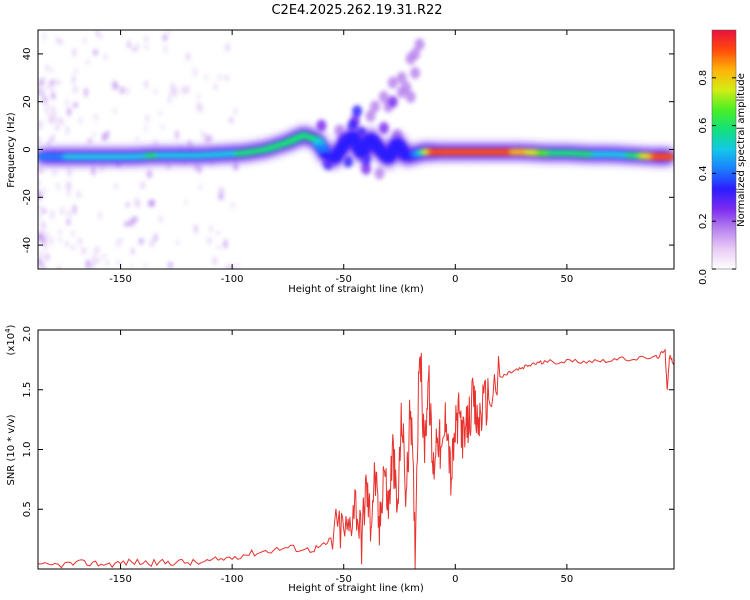 The image size is (750, 600). What do you see at coordinates (120, 279) in the screenshot?
I see `spectrogram-x-tick-label: -150` at bounding box center [120, 279].